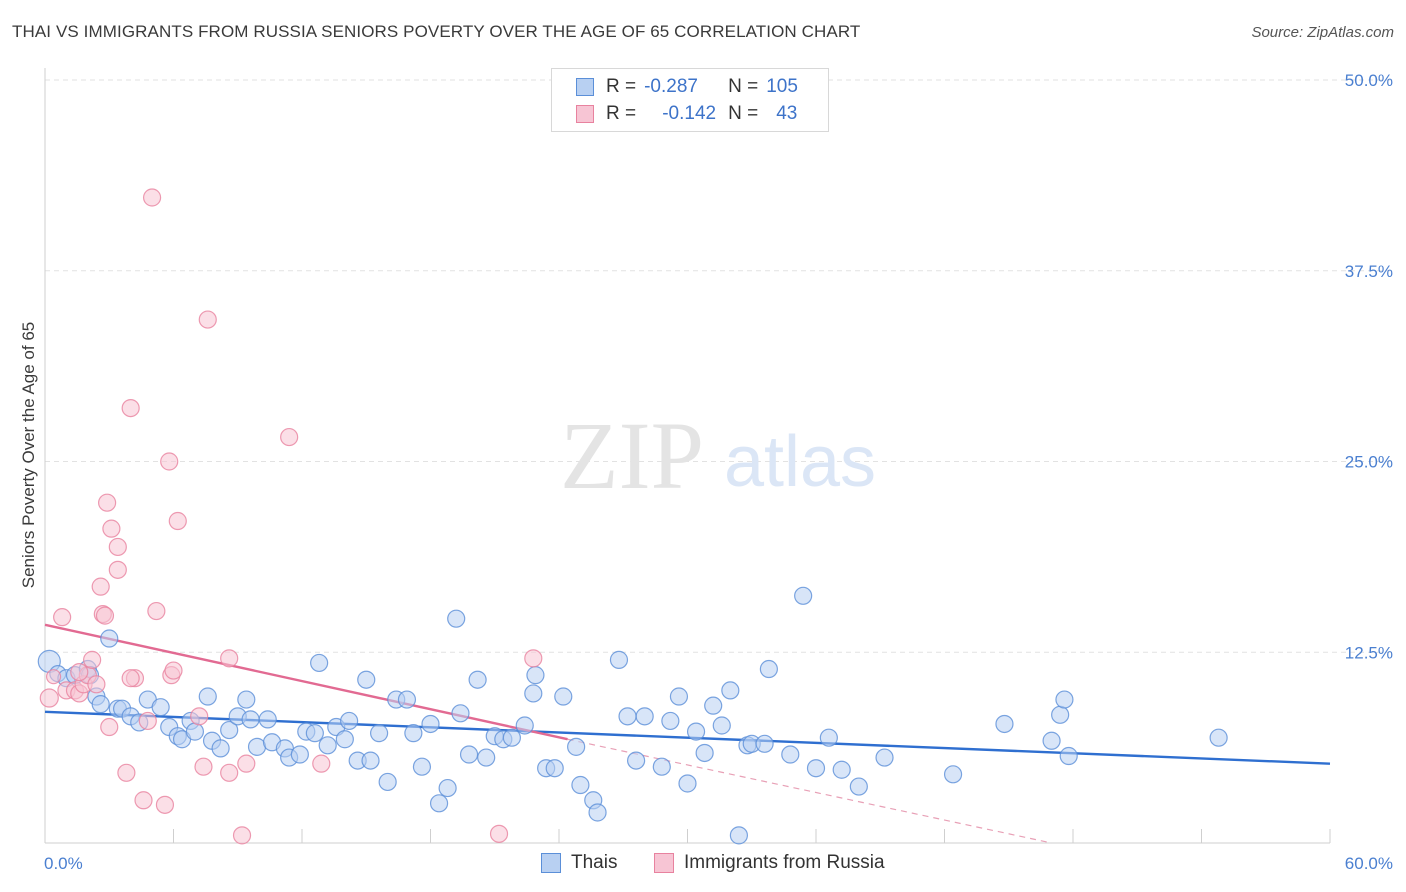 The height and width of the screenshot is (892, 1406). Describe the element at coordinates (28, 455) in the screenshot. I see `y-axis-label: Seniors Poverty Over the Age of 65` at that location.